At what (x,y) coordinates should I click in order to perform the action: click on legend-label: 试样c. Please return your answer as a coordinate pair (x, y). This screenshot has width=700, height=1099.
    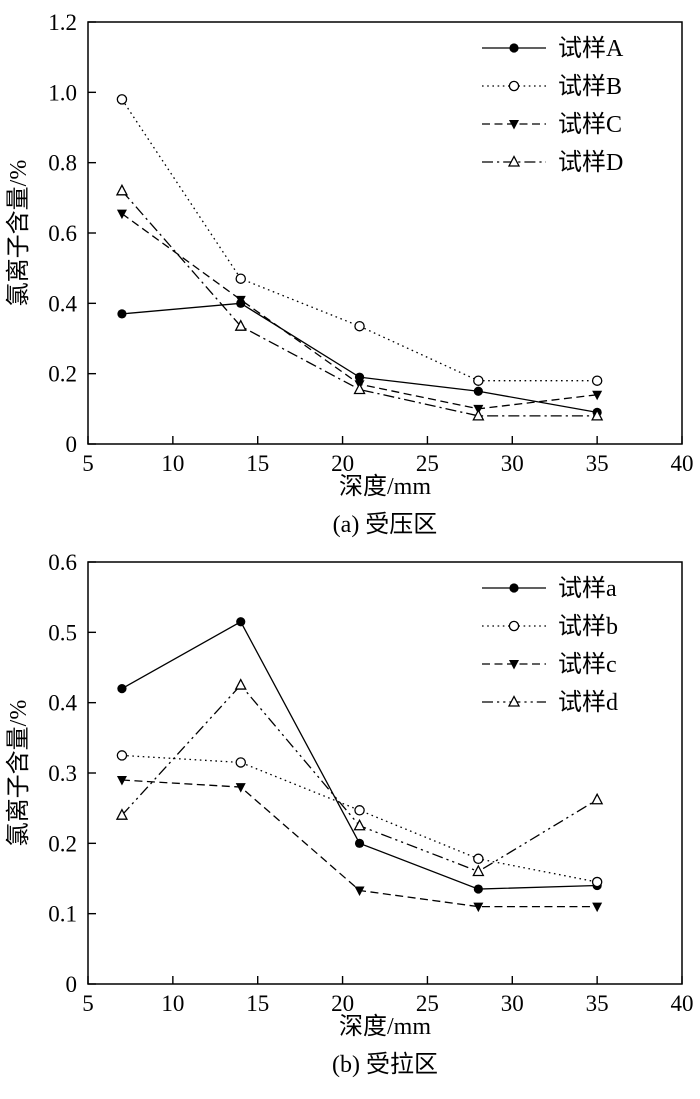
    Looking at the image, I should click on (587, 664).